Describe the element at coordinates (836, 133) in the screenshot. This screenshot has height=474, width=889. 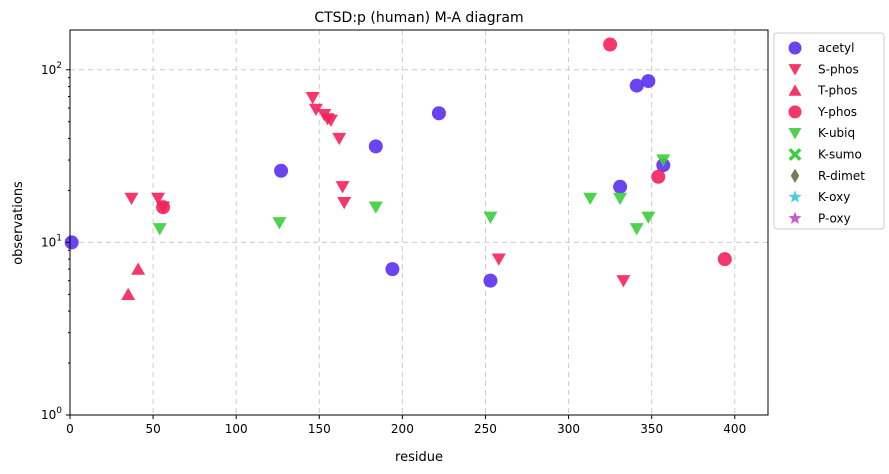
I see `legend-K-ubiq-label: K-ubiq` at that location.